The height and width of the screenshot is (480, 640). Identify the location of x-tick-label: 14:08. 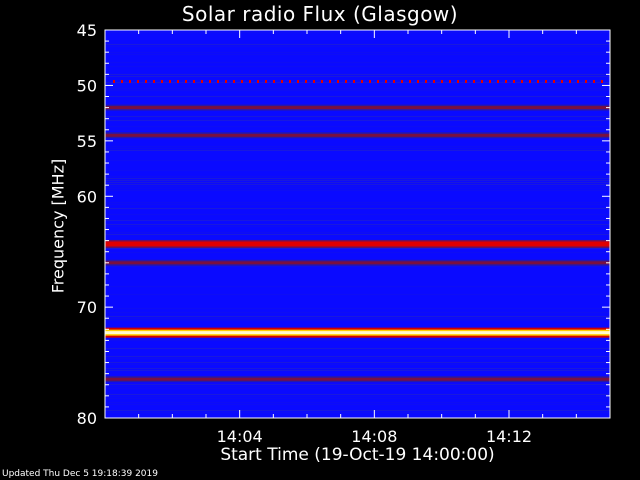
(374, 436).